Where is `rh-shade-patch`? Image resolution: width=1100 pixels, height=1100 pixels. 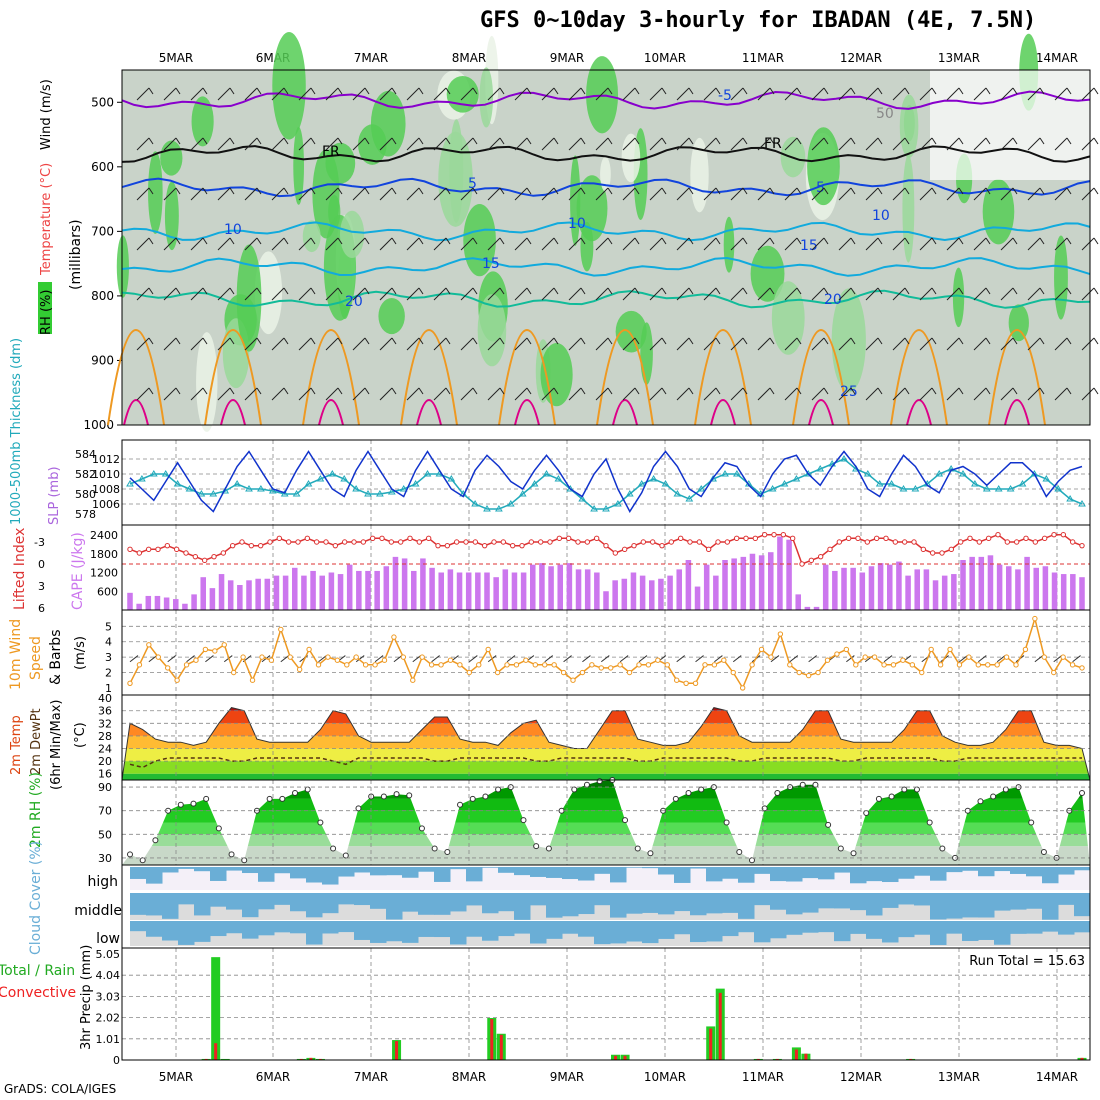
rh-shade-patch is located at coordinates (299, 165).